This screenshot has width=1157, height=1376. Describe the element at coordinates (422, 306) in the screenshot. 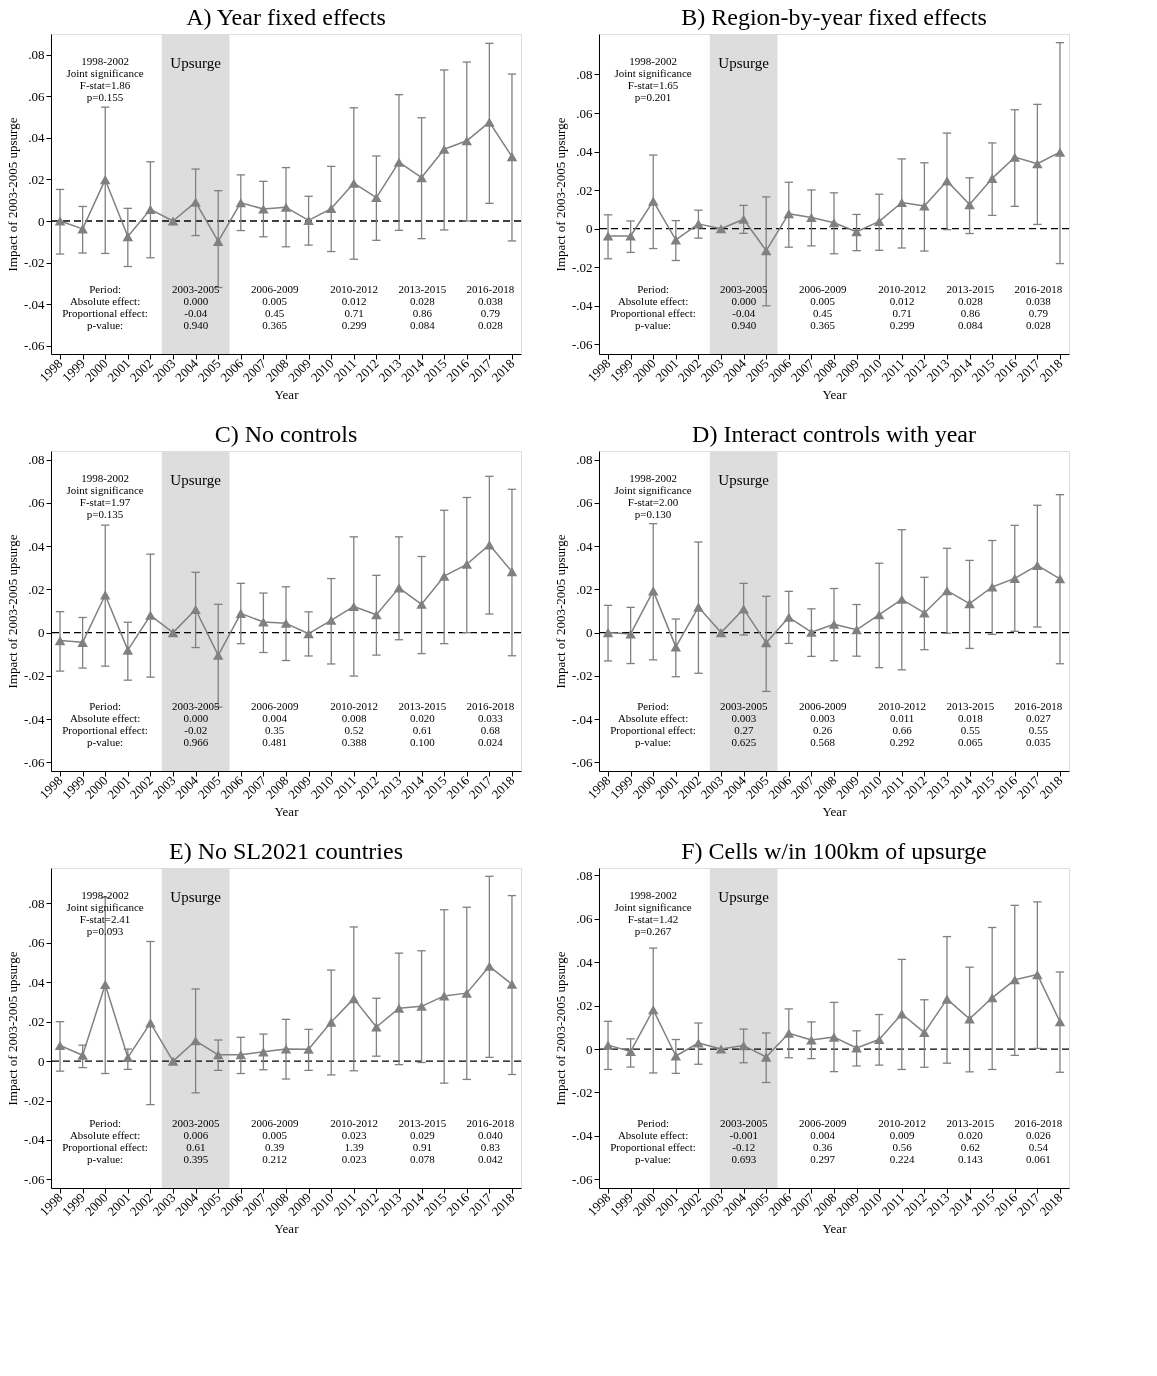

I see `annotation: 2013-2015 0.028 0.86 0.084` at that location.